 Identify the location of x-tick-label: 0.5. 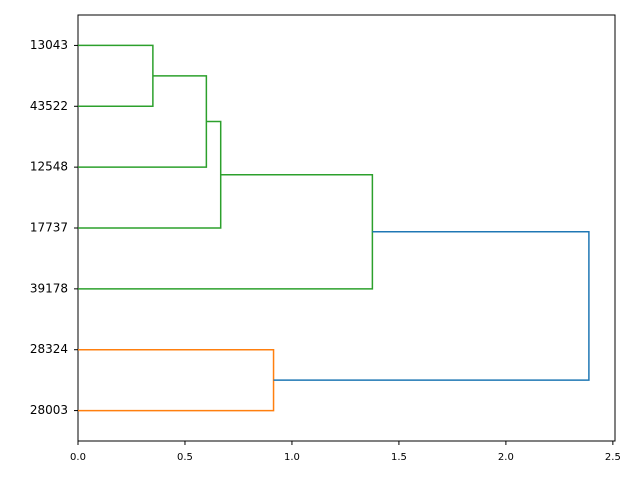
(185, 457).